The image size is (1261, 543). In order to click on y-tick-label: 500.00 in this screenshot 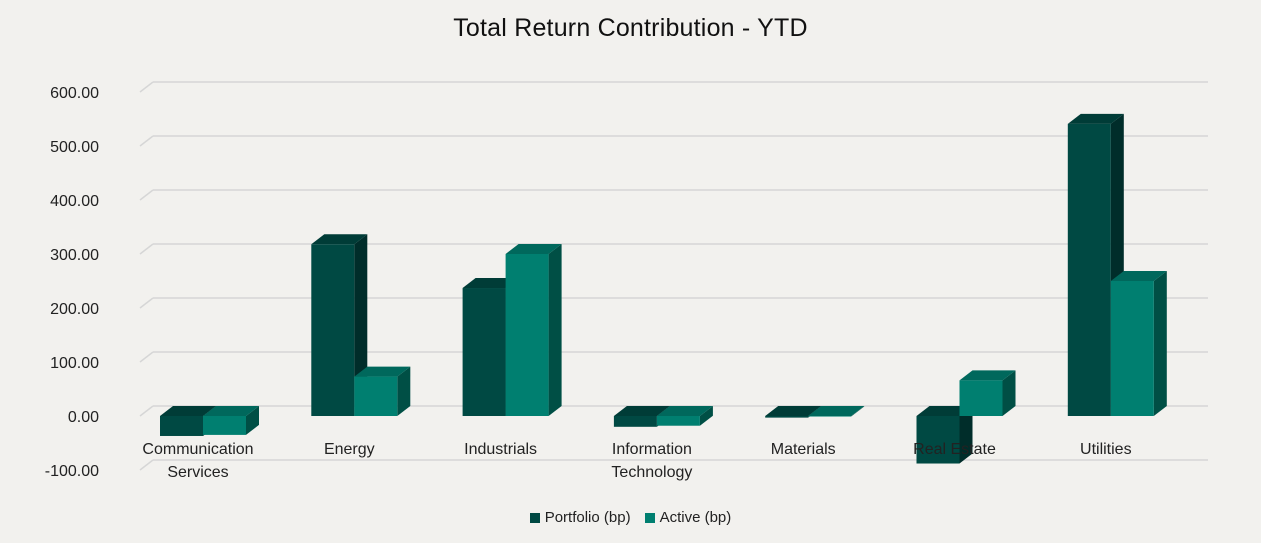, I will do `click(74, 147)`.